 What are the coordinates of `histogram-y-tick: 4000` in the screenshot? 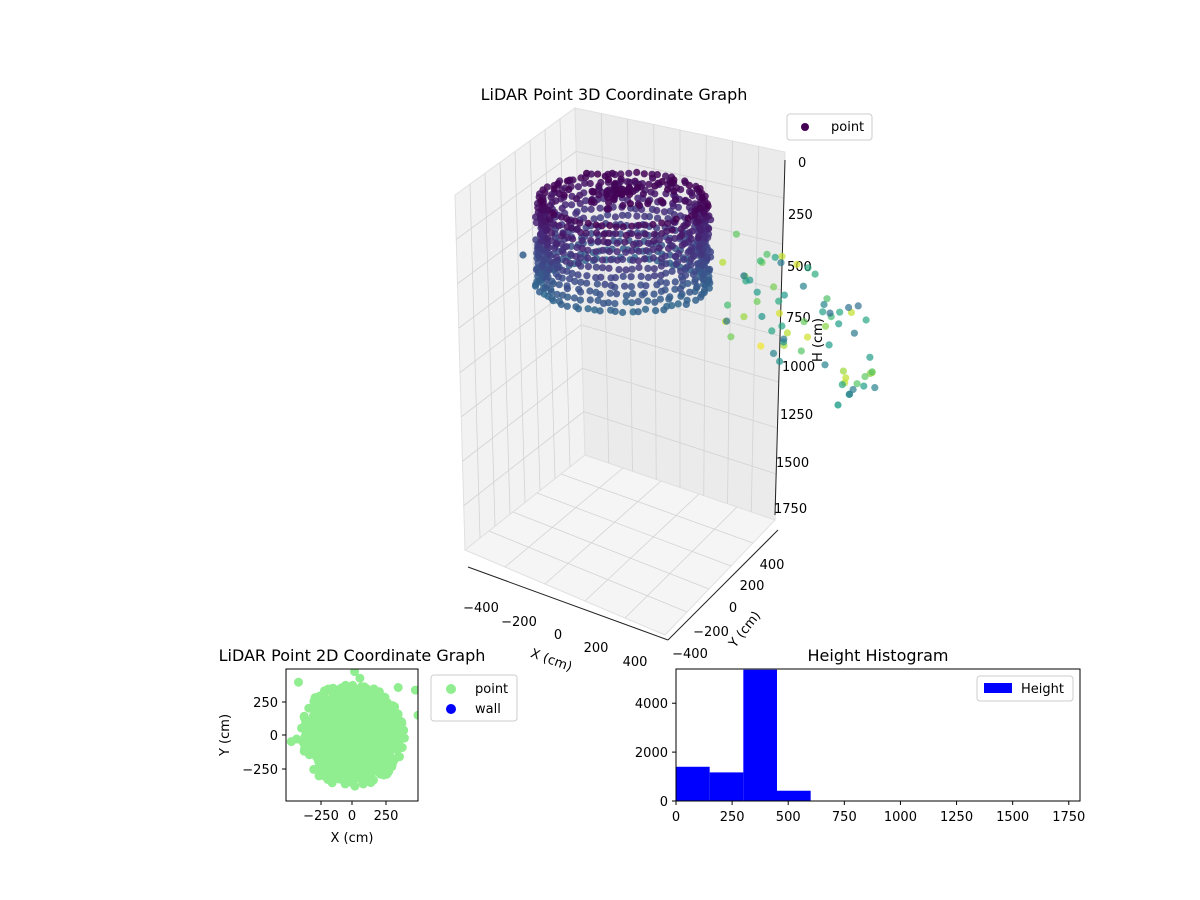 It's located at (651, 704).